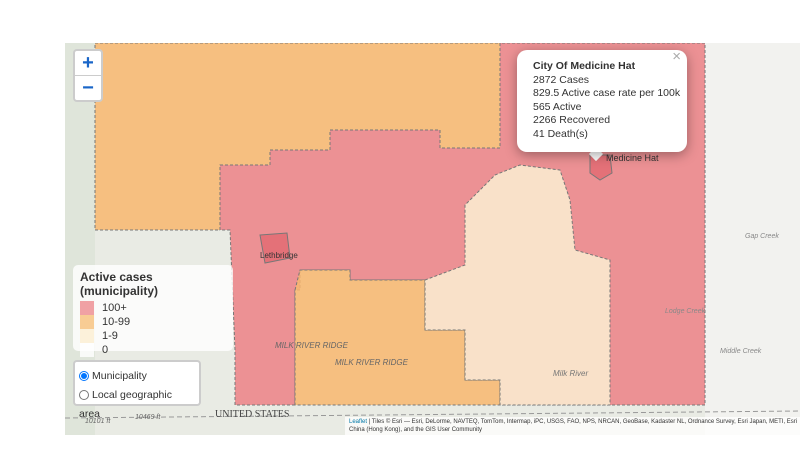 The height and width of the screenshot is (450, 800). What do you see at coordinates (432, 414) in the screenshot?
I see `border` at bounding box center [432, 414].